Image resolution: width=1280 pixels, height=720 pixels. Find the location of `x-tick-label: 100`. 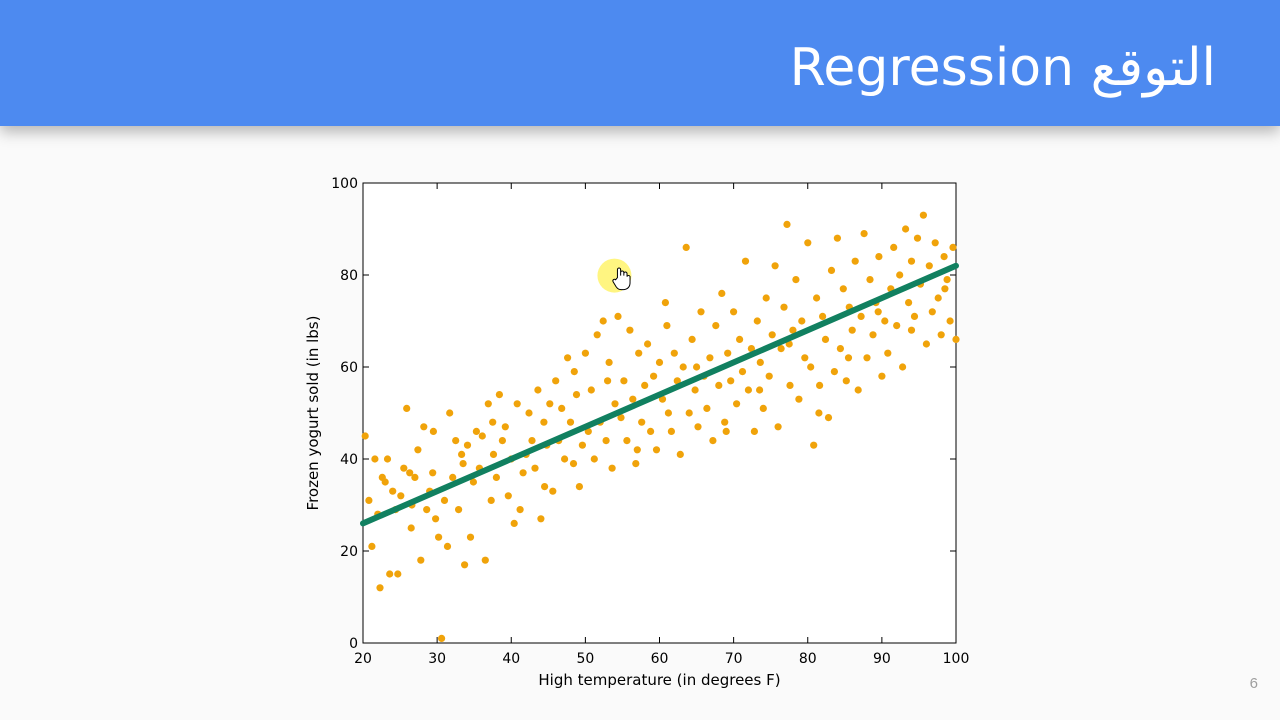

x-tick-label: 100 is located at coordinates (956, 659).